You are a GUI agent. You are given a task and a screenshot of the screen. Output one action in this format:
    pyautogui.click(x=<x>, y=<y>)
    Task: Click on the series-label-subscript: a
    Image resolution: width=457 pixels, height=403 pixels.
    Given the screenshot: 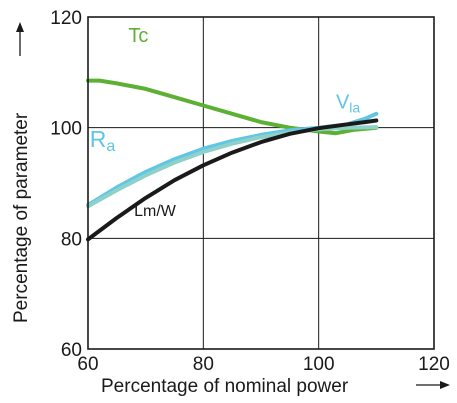 What is the action you would take?
    pyautogui.click(x=110, y=146)
    